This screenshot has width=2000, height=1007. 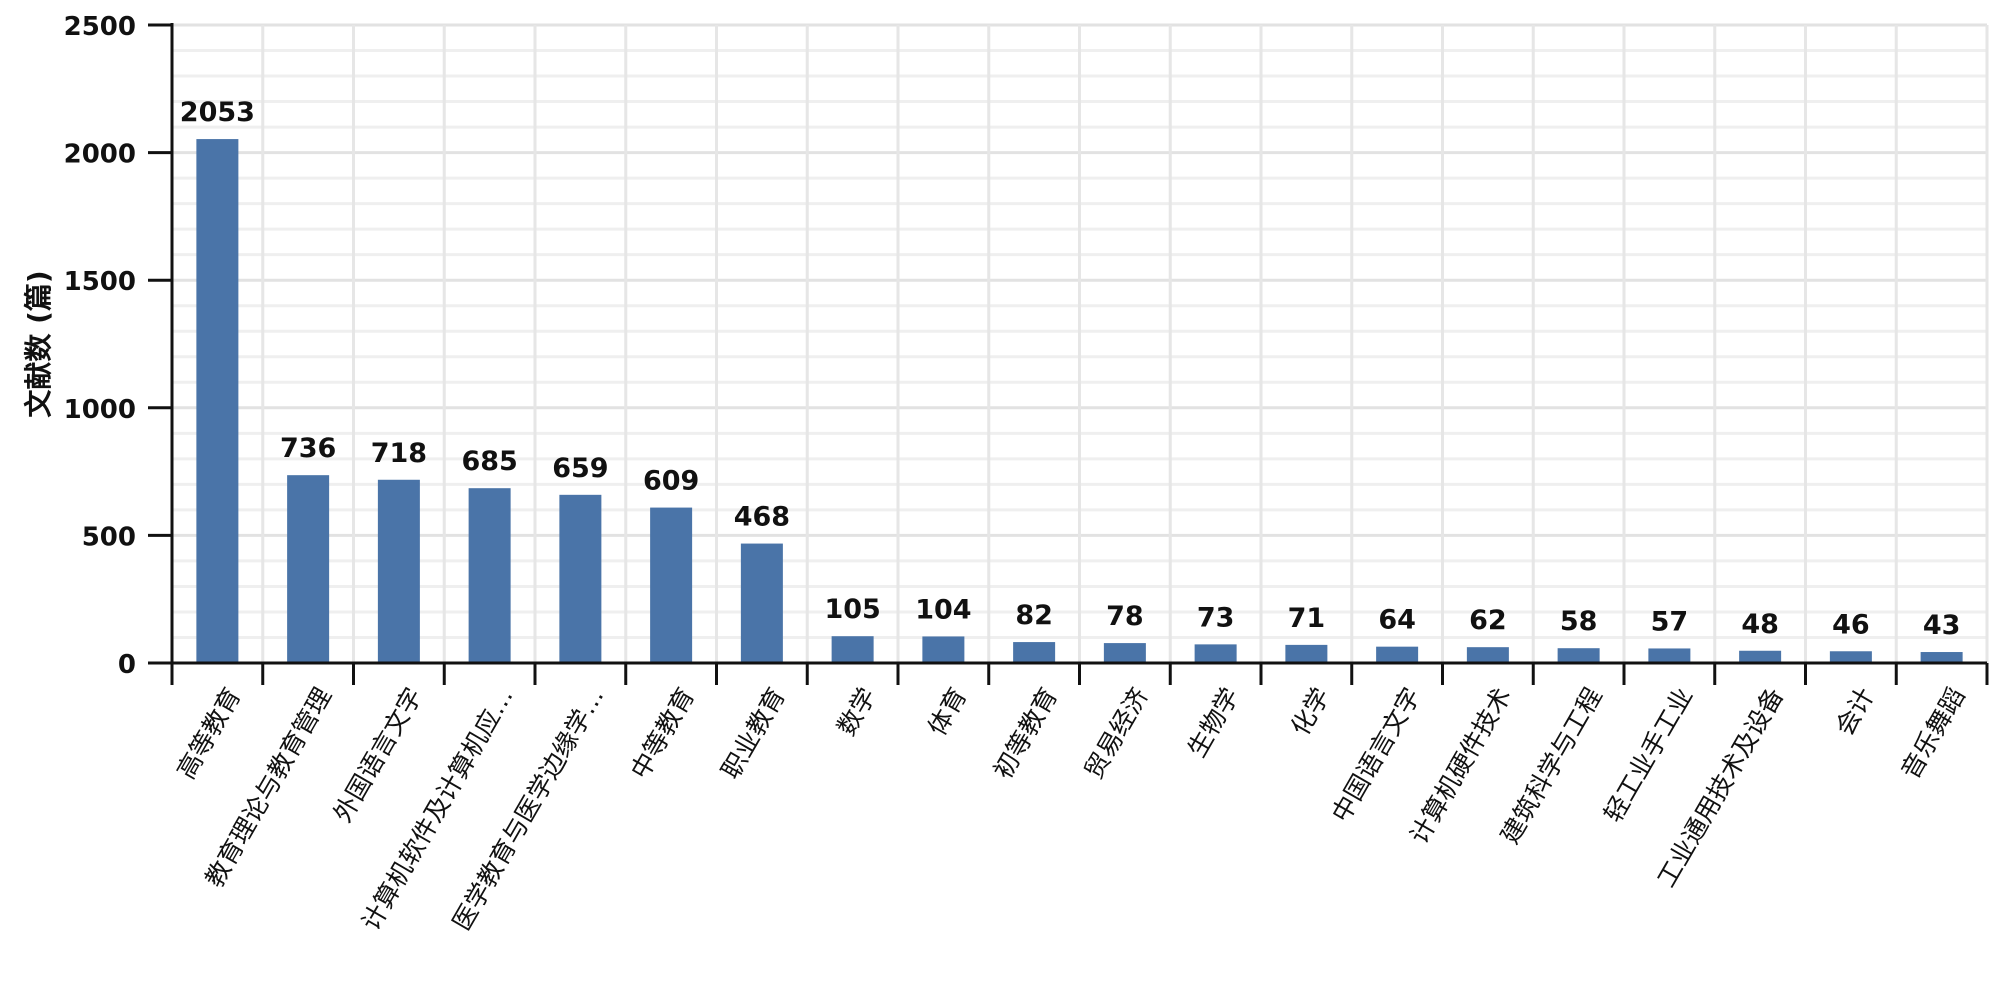 I want to click on value-label: 659, so click(x=580, y=468).